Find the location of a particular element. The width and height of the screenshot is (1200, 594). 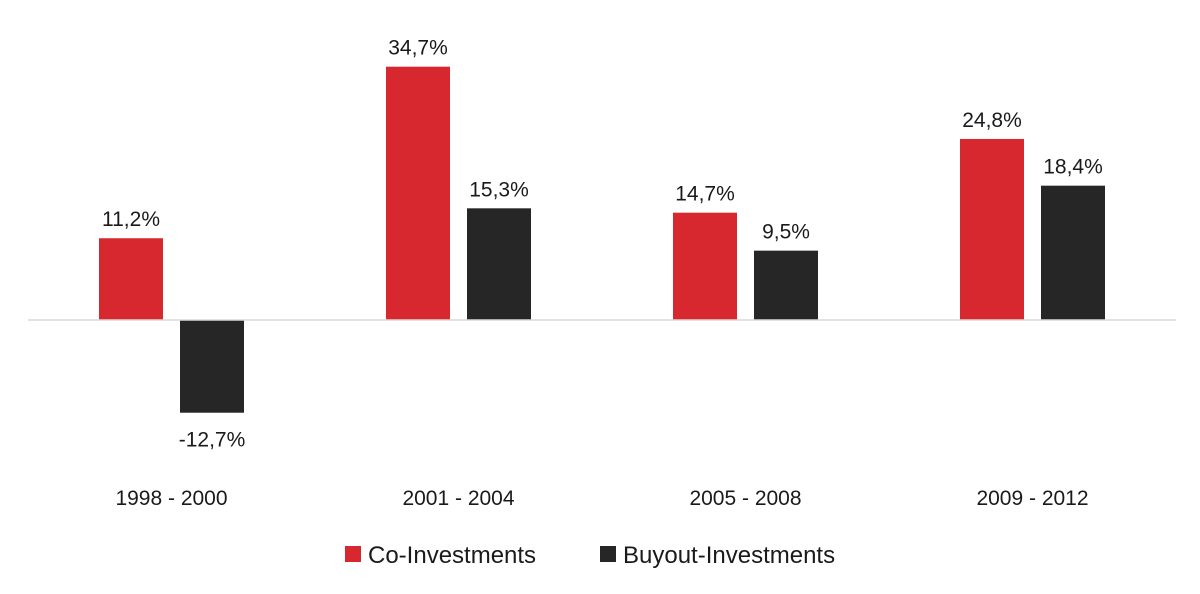

legend-swatch-buyout-investments is located at coordinates (608, 554).